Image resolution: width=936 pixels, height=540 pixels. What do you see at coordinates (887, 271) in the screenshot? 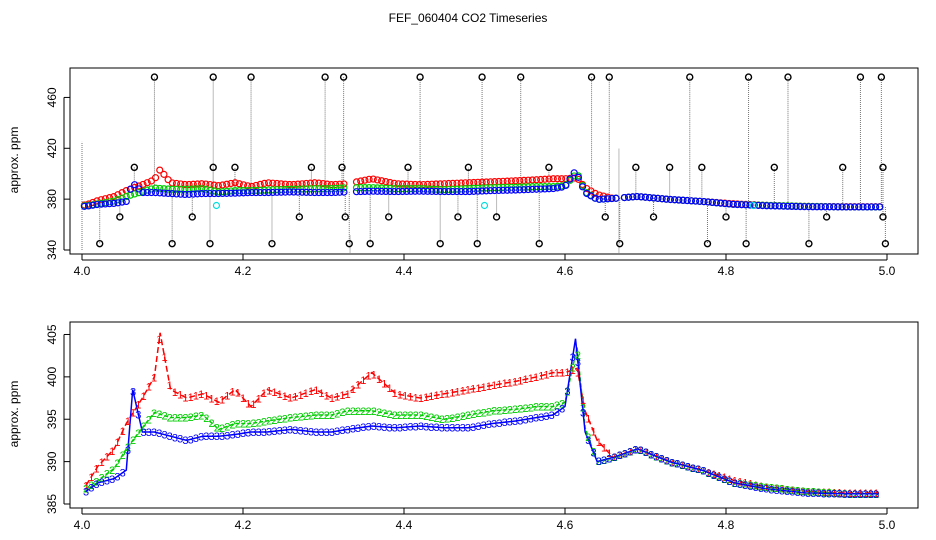
I see `top-x-tick-label: 5.0` at bounding box center [887, 271].